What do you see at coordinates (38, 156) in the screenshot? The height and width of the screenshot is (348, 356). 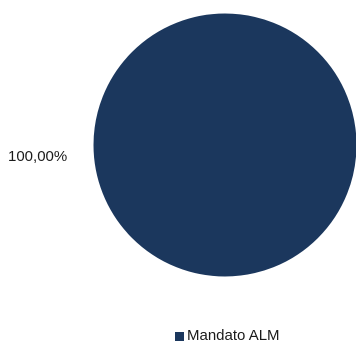 I see `slice-data-label: 100,00%` at bounding box center [38, 156].